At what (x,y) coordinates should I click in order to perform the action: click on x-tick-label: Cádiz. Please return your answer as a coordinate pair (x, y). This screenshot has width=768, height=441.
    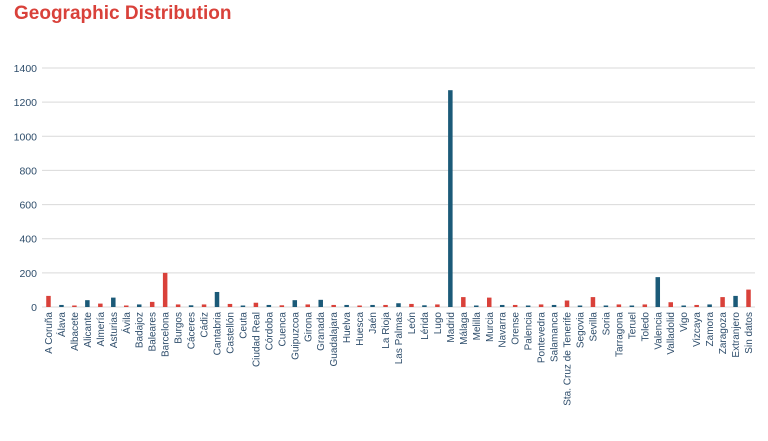
    Looking at the image, I should click on (205, 325).